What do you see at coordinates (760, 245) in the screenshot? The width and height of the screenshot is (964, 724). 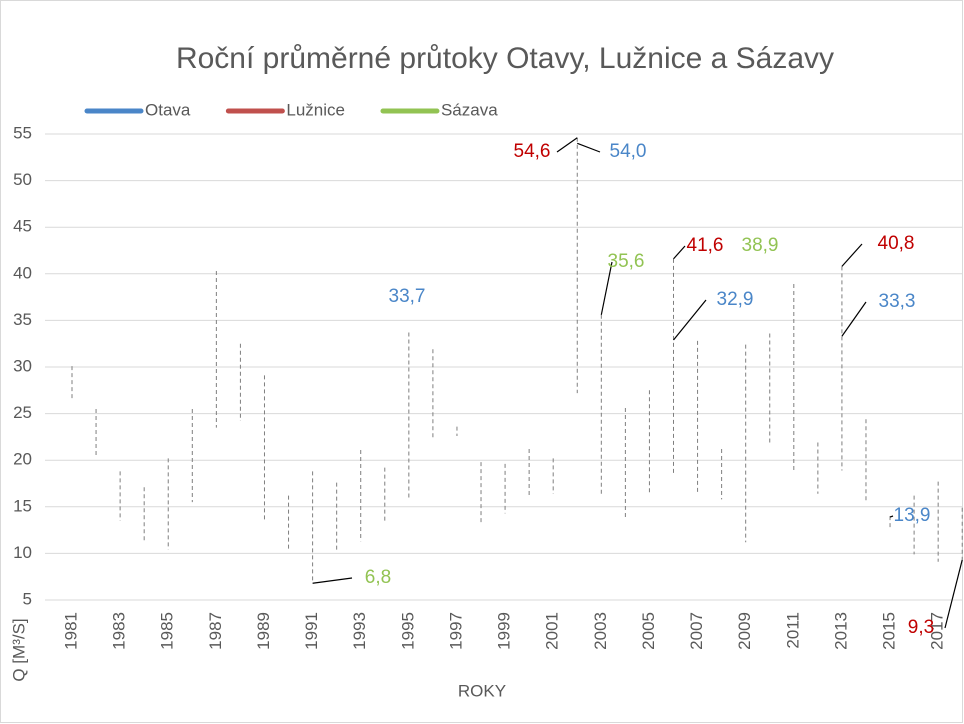 I see `data-label: 38,9` at bounding box center [760, 245].